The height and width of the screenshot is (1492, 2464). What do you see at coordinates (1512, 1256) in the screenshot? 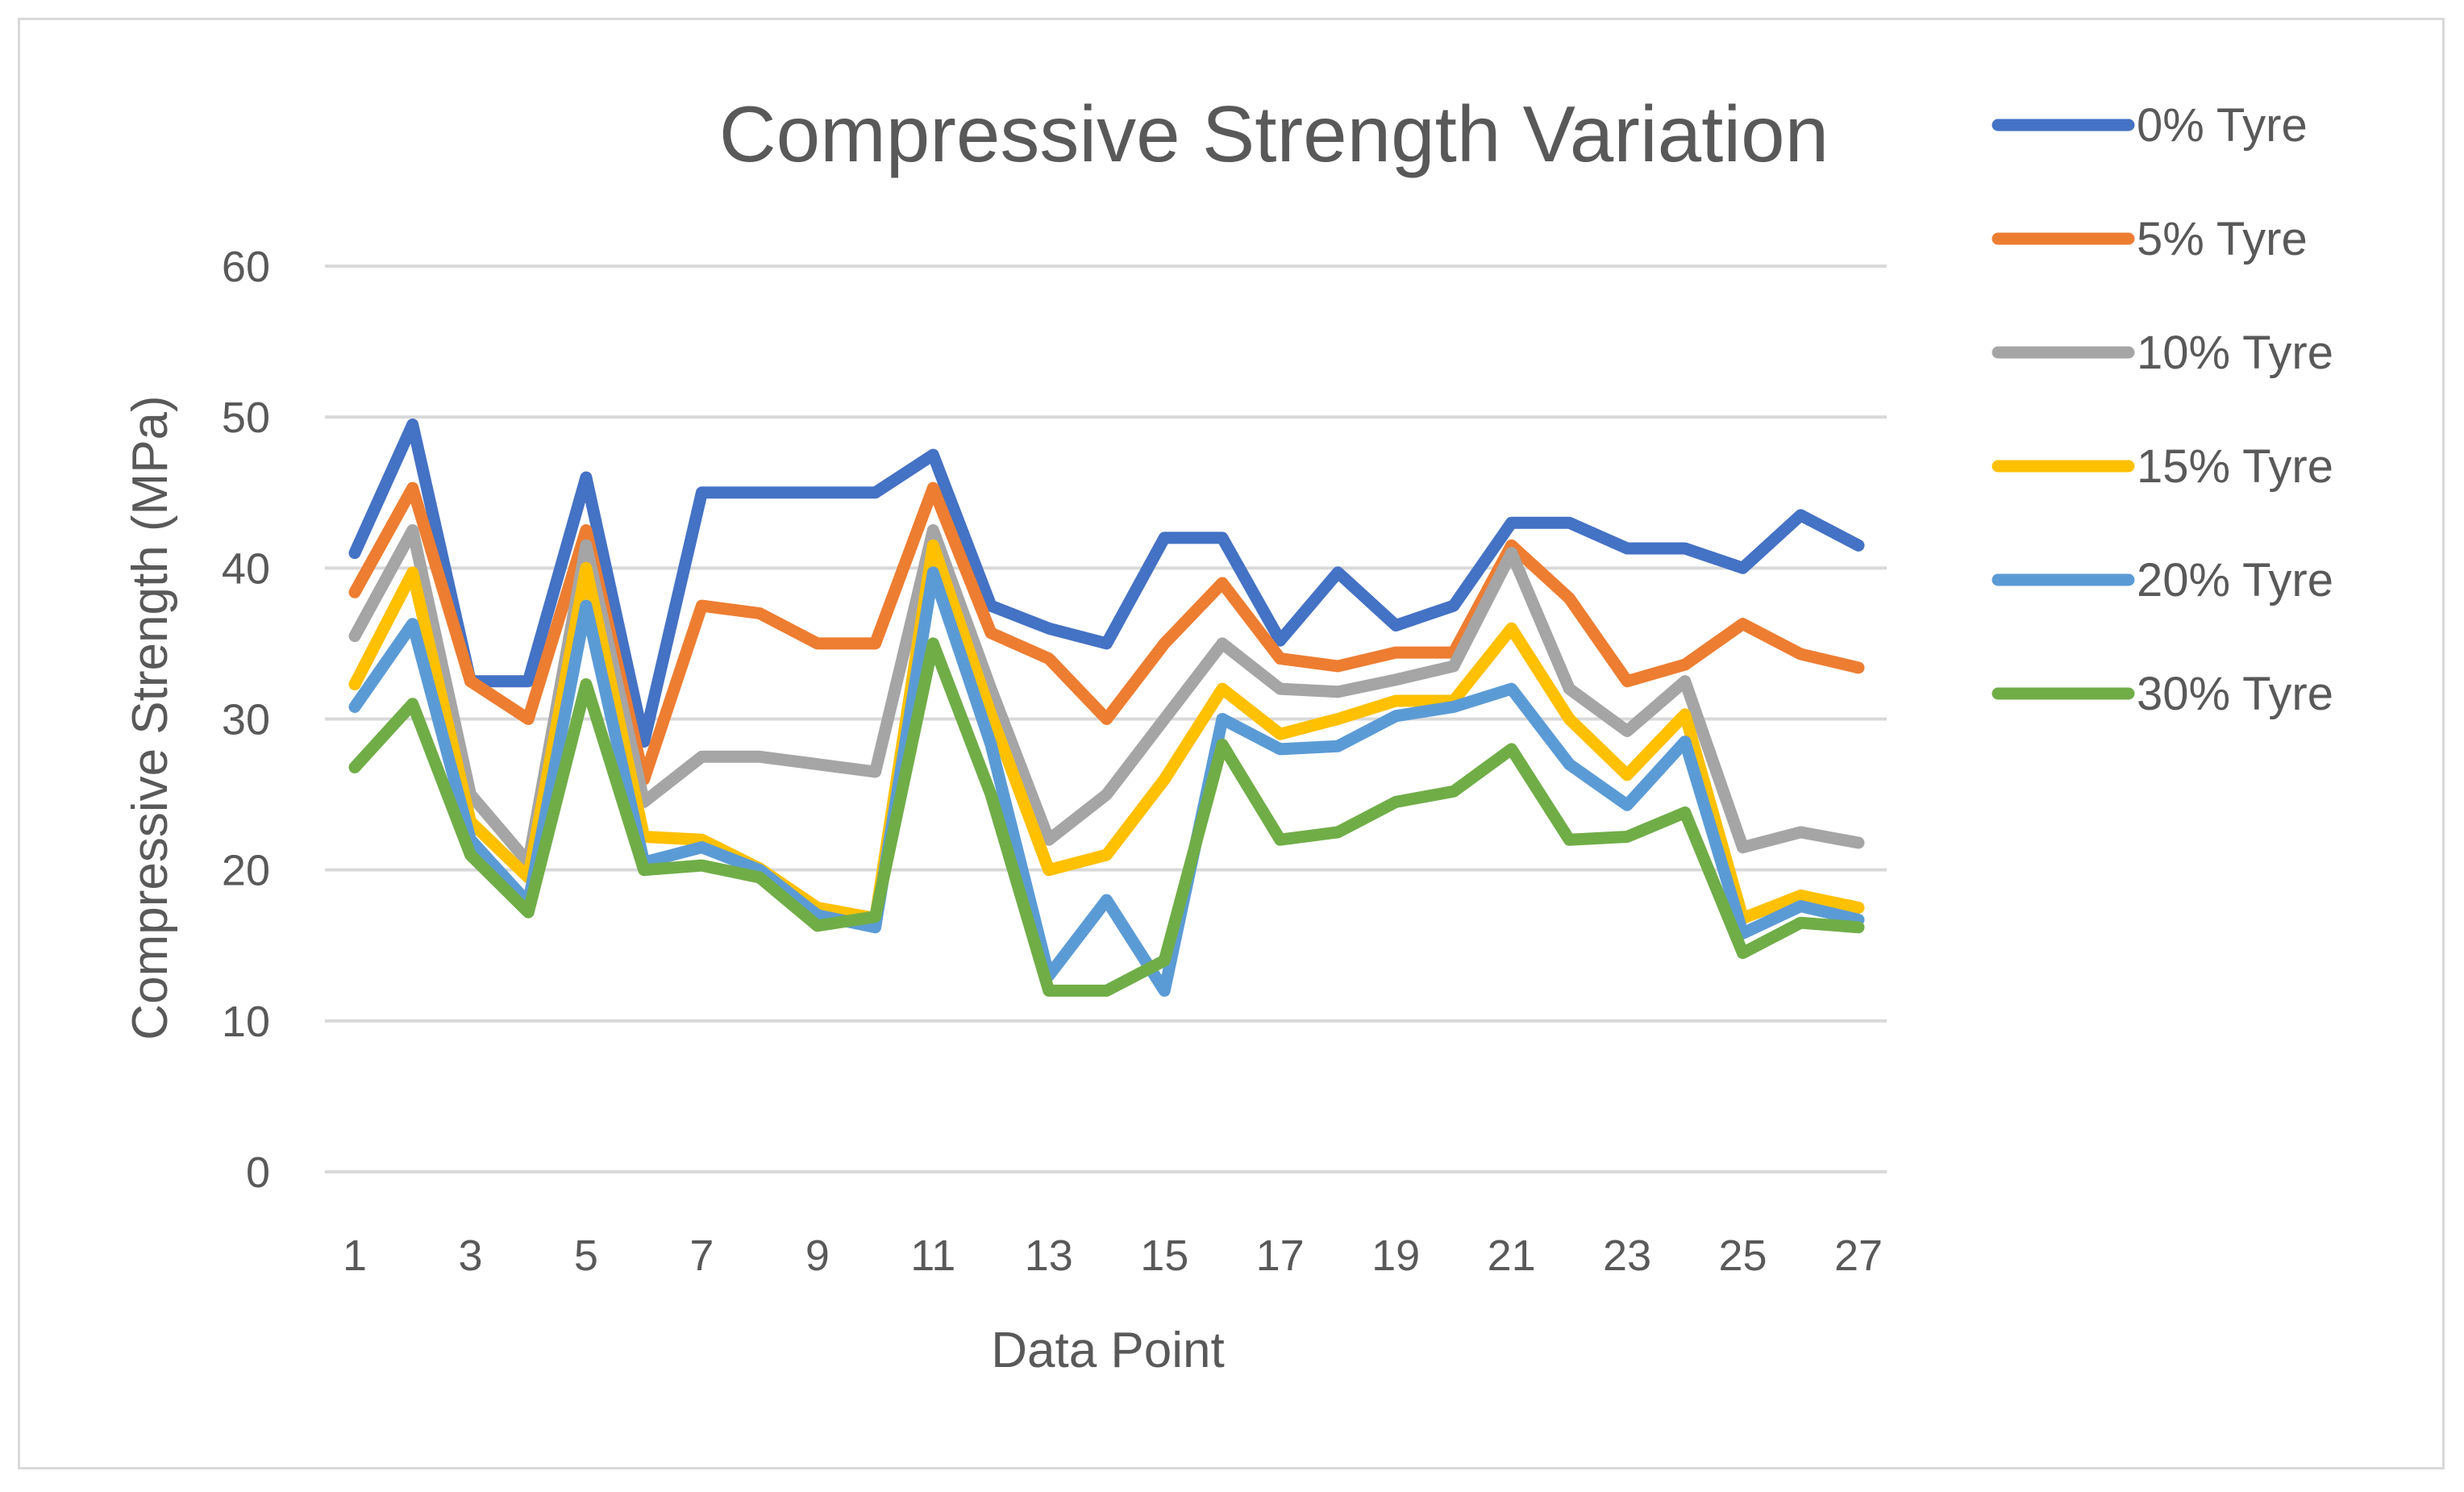
I see `x-tick-label: 21` at bounding box center [1512, 1256].